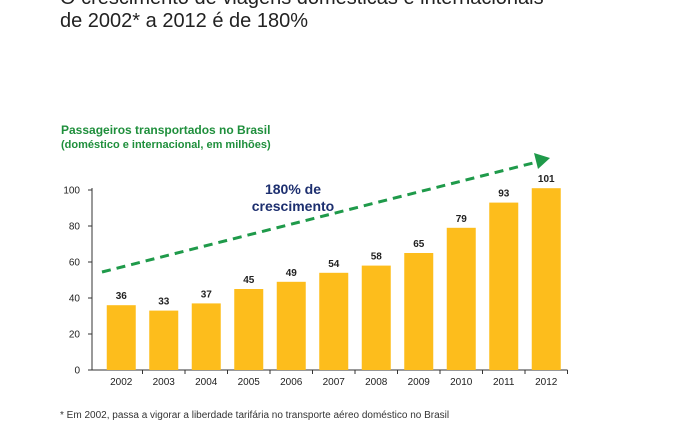  What do you see at coordinates (75, 335) in the screenshot?
I see `y-tick-label: 20` at bounding box center [75, 335].